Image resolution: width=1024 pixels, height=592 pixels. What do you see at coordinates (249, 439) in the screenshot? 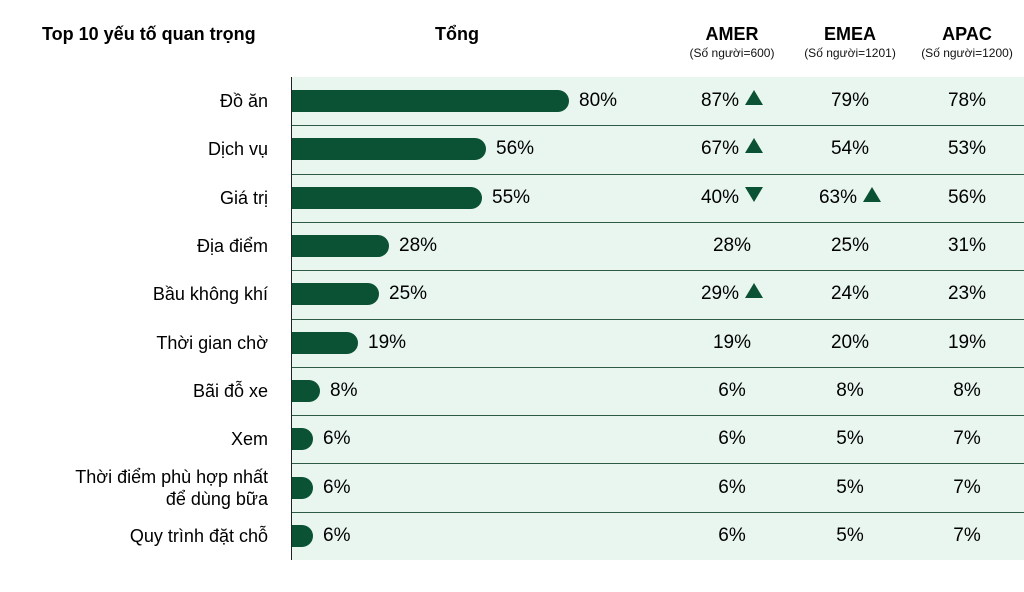
I see `category-label: Xem` at bounding box center [249, 439].